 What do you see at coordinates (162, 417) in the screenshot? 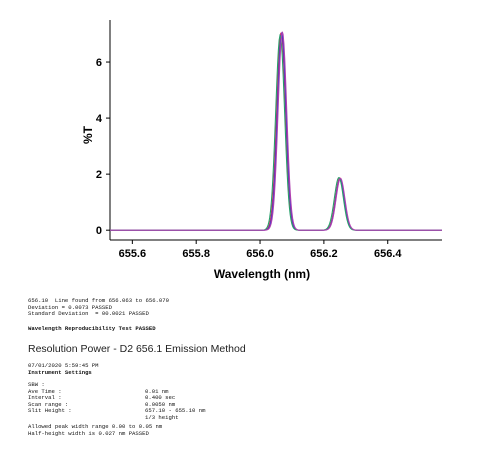
I see `setting-value: 1/3 height` at bounding box center [162, 417].